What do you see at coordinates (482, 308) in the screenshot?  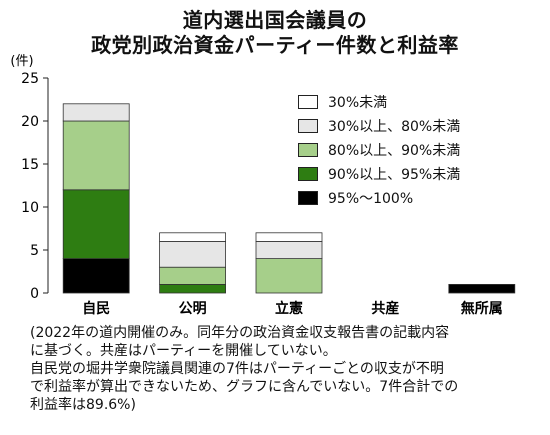 I see `category-label: 無所属` at bounding box center [482, 308].